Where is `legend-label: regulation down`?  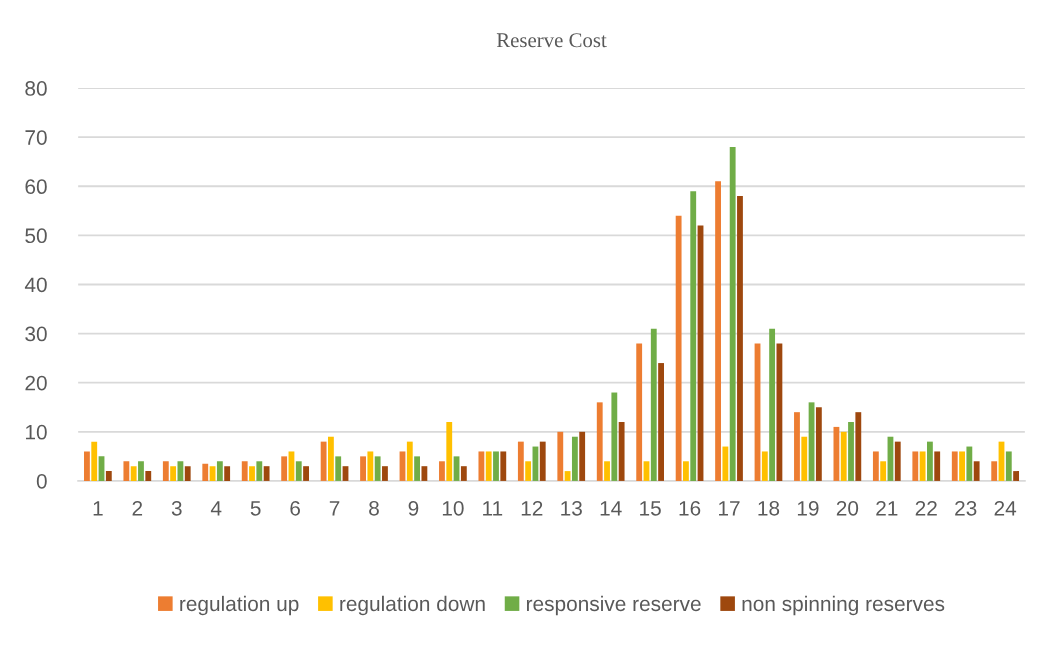
legend-label: regulation down is located at coordinates (412, 605).